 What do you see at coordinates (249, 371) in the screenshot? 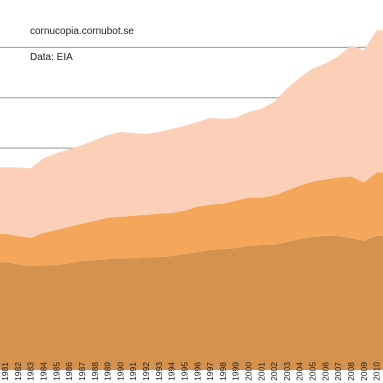
I see `x-tick-label: 2000` at bounding box center [249, 371].